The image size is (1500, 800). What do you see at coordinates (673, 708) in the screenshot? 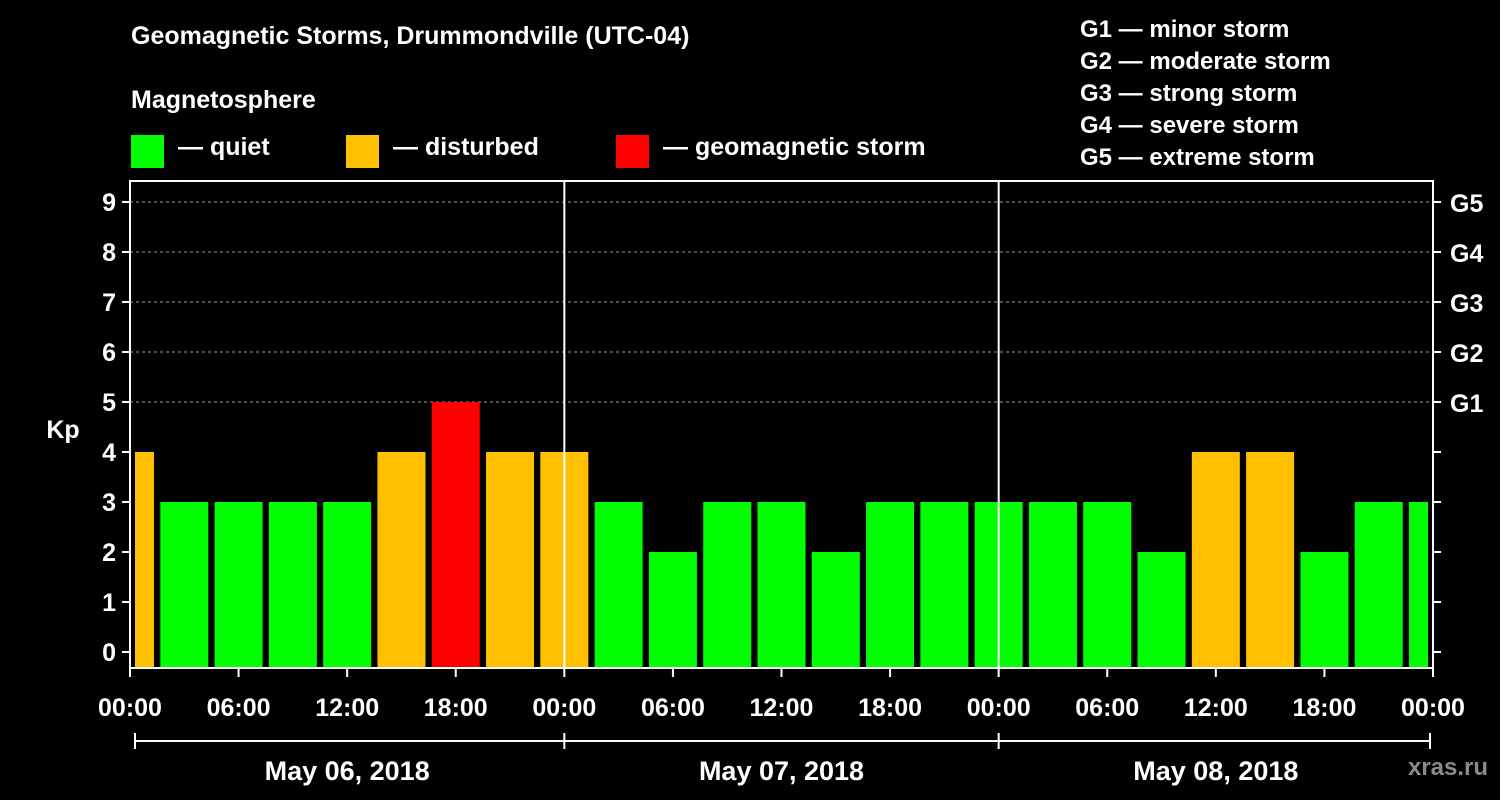
I see `x-tick-label-5: 06:00` at bounding box center [673, 708].